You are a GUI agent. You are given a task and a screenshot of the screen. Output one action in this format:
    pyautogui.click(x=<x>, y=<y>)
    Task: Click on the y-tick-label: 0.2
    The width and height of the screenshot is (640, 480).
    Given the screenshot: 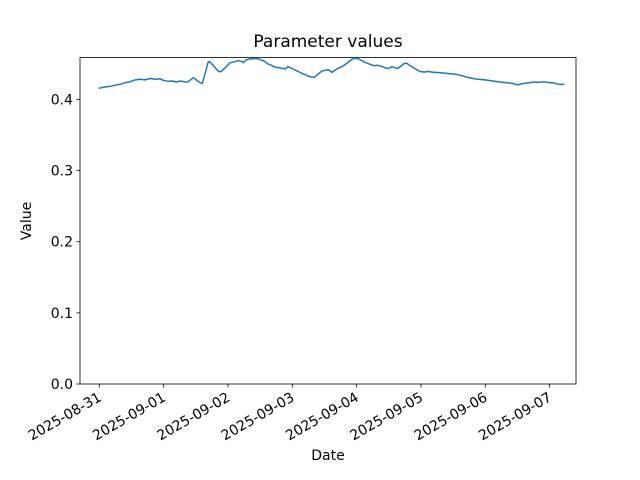 What is the action you would take?
    pyautogui.click(x=62, y=243)
    